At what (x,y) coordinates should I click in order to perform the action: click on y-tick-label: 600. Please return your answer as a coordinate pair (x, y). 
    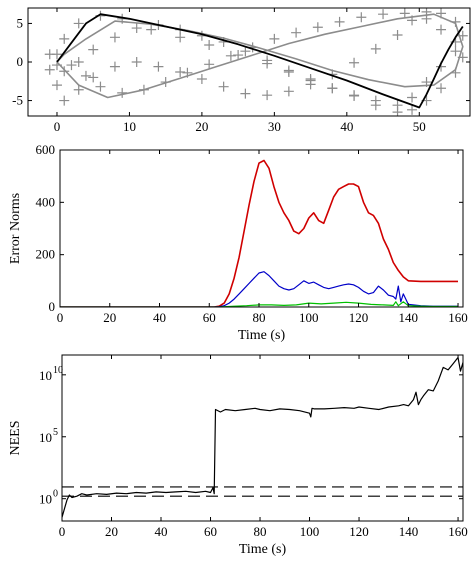
    Looking at the image, I should click on (46, 149).